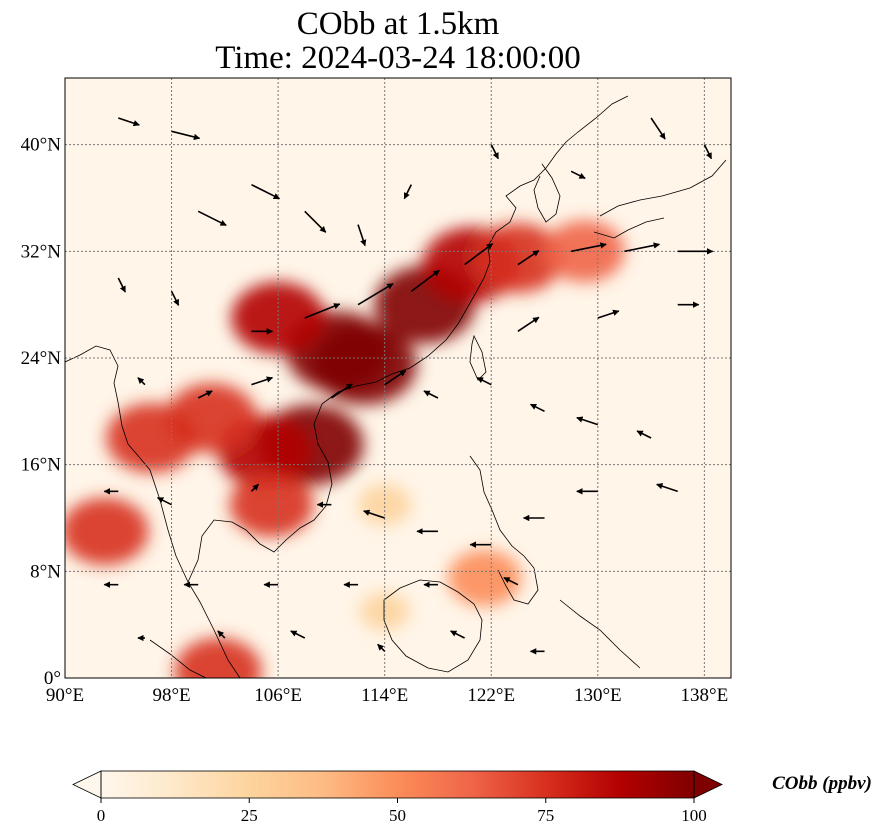 Image resolution: width=887 pixels, height=836 pixels. What do you see at coordinates (41, 145) in the screenshot?
I see `lat-tick-label: 40°N` at bounding box center [41, 145].